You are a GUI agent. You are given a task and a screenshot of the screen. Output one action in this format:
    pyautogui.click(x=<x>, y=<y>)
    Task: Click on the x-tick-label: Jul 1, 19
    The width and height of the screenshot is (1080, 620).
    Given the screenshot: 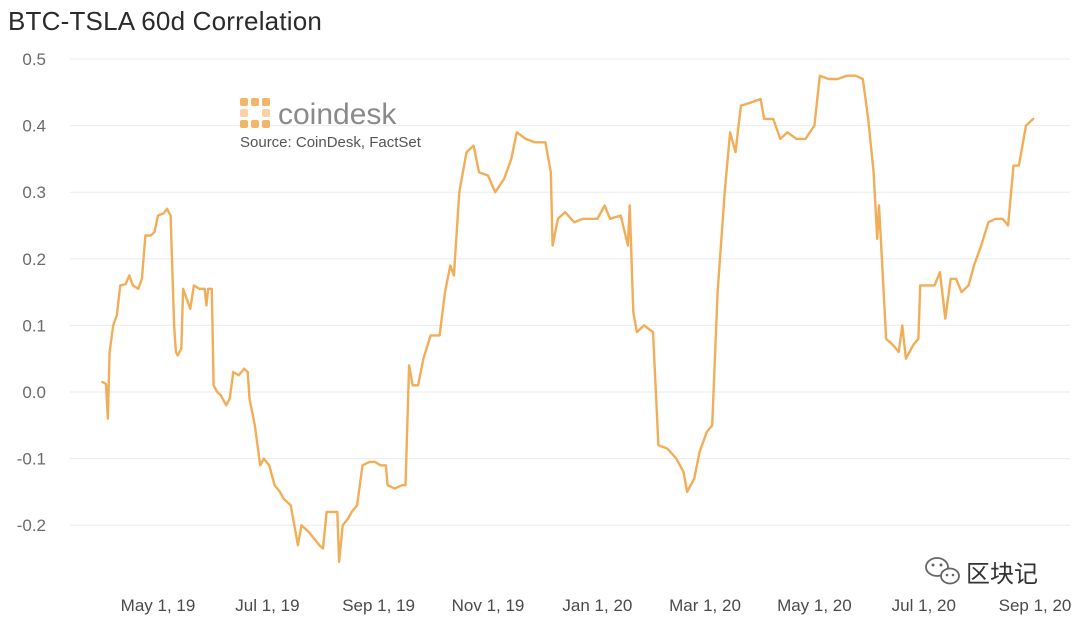 What is the action you would take?
    pyautogui.click(x=267, y=605)
    